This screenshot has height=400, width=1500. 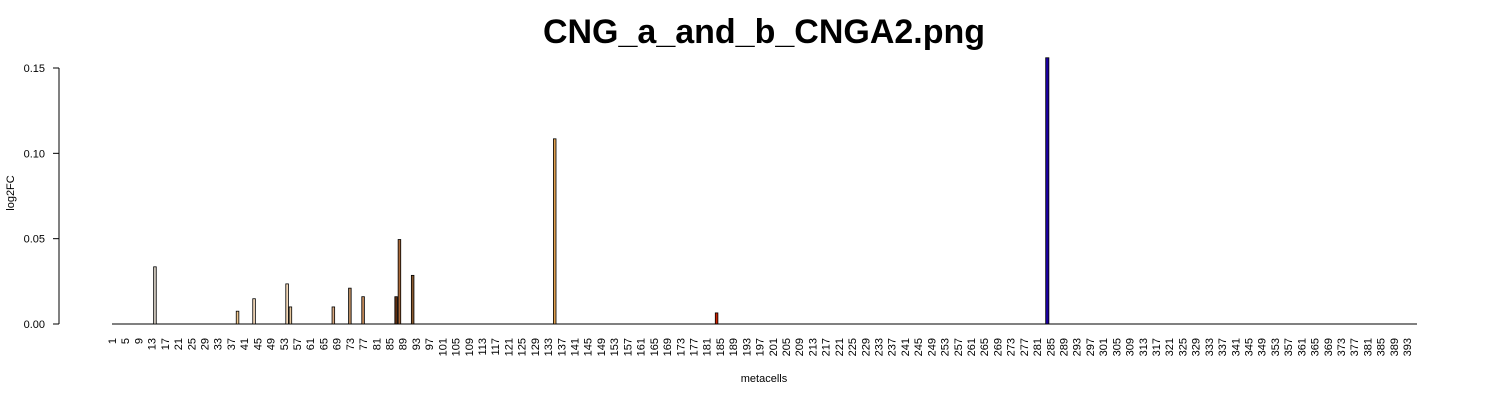 I want to click on x-tick-label: 53, so click(x=285, y=344).